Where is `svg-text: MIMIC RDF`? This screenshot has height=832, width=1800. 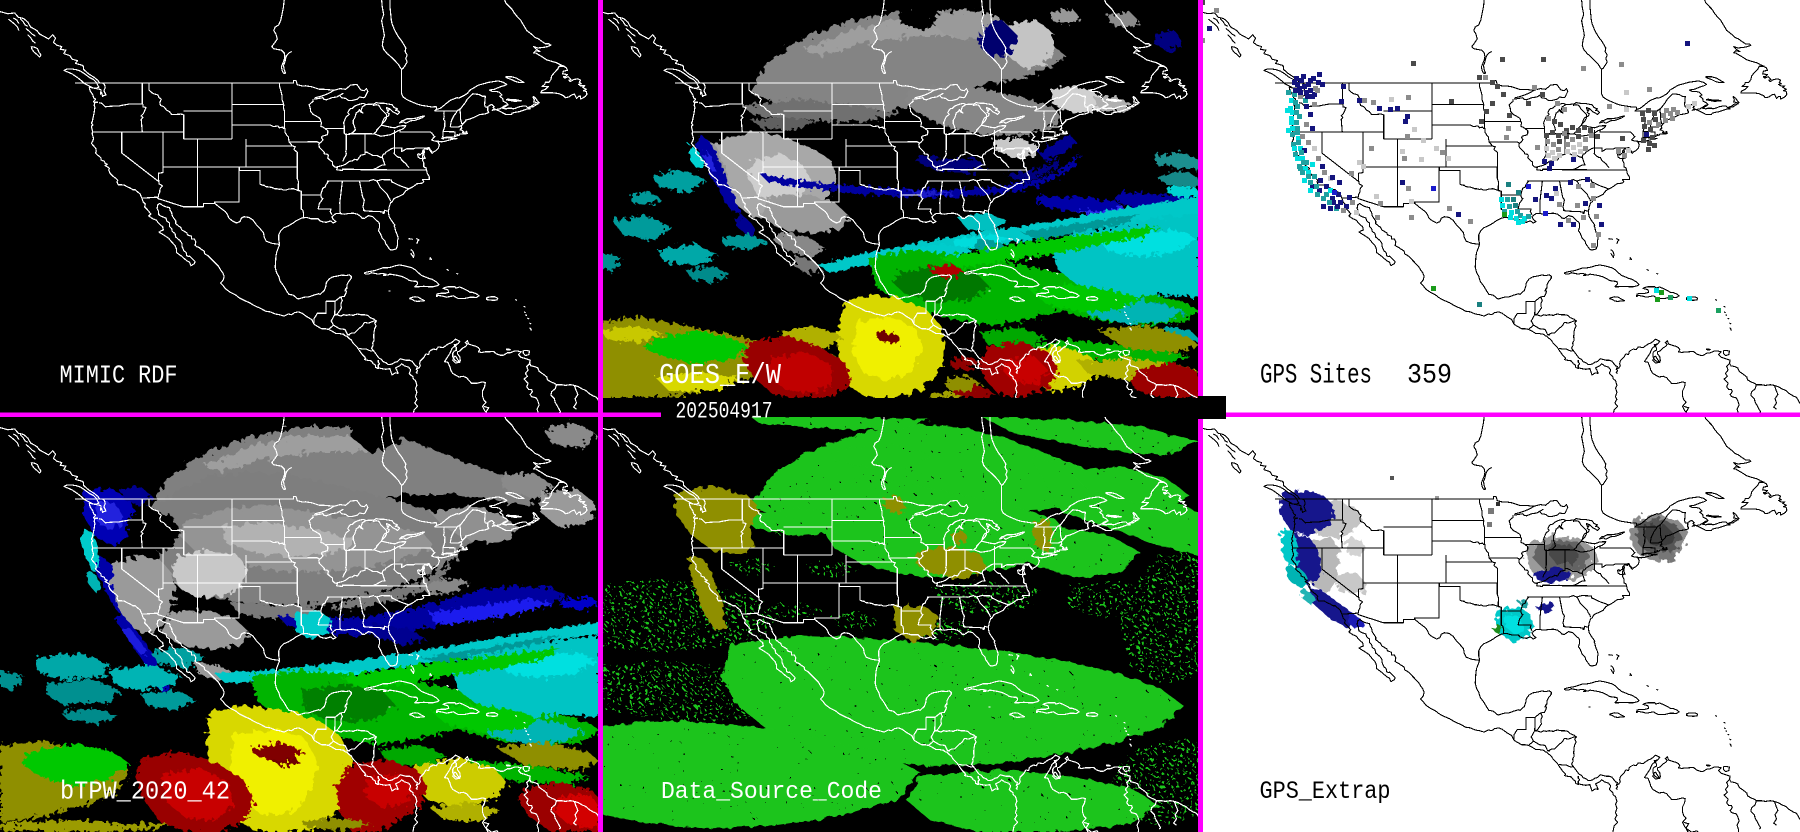 svg-text: MIMIC RDF is located at coordinates (119, 376).